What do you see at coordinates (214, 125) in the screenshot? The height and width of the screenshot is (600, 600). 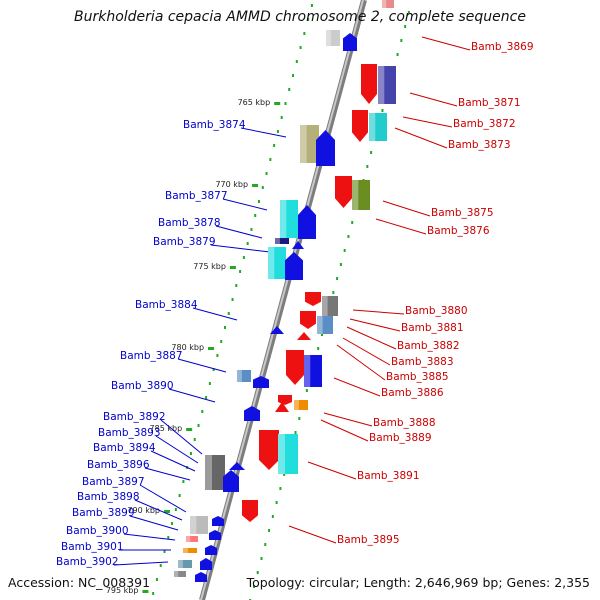 I see `gene-label-forward: Bamb_3874` at bounding box center [214, 125].